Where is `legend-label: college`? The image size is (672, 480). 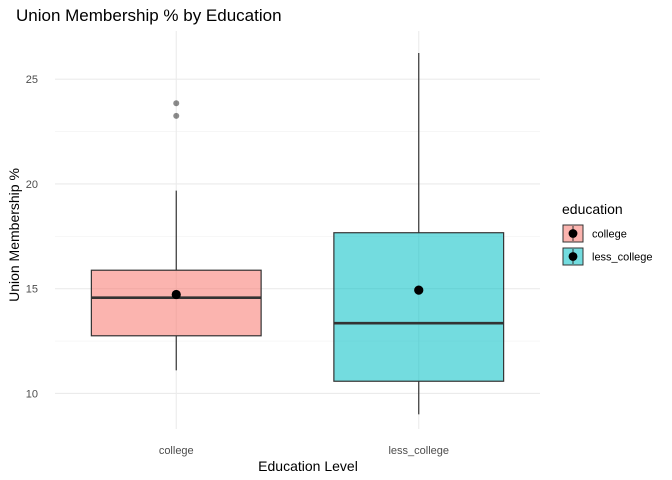 legend-label: college is located at coordinates (609, 235).